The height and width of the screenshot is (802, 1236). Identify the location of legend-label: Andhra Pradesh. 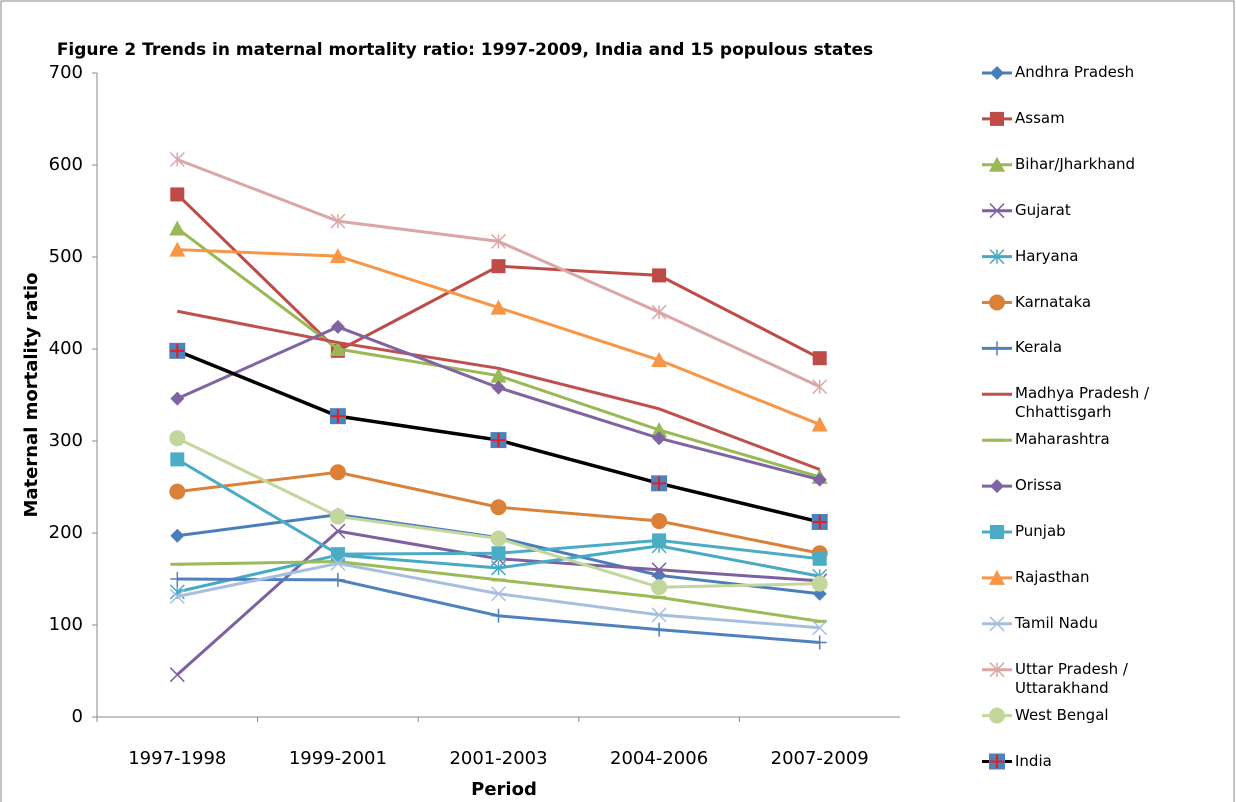
(1075, 72).